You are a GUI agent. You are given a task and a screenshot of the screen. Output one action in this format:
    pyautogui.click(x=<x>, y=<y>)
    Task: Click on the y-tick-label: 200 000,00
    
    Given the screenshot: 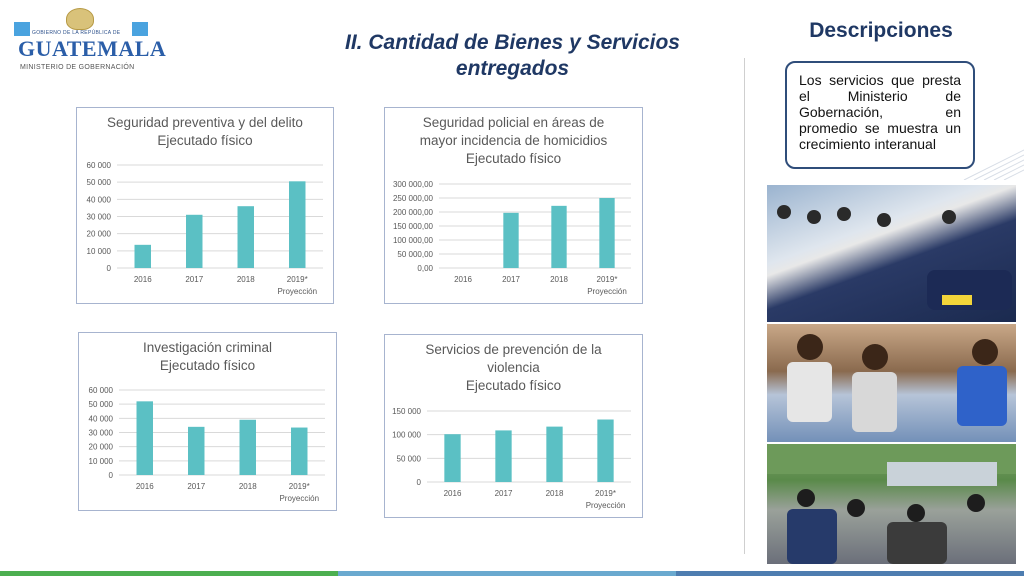 What is the action you would take?
    pyautogui.click(x=413, y=212)
    